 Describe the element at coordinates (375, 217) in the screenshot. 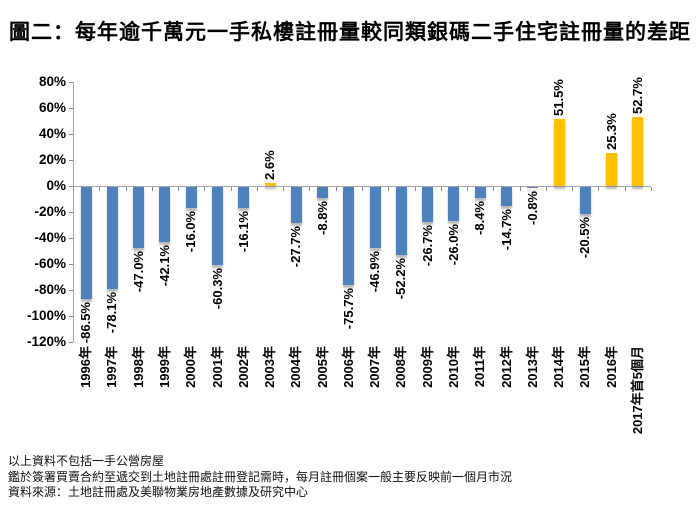

I see `bar-2007年` at that location.